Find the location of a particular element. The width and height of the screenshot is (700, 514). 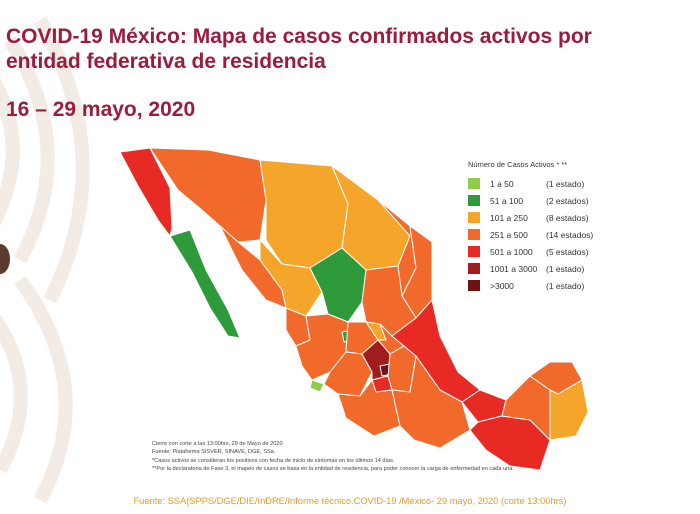

legend-range: 101 a 250 is located at coordinates (509, 217).